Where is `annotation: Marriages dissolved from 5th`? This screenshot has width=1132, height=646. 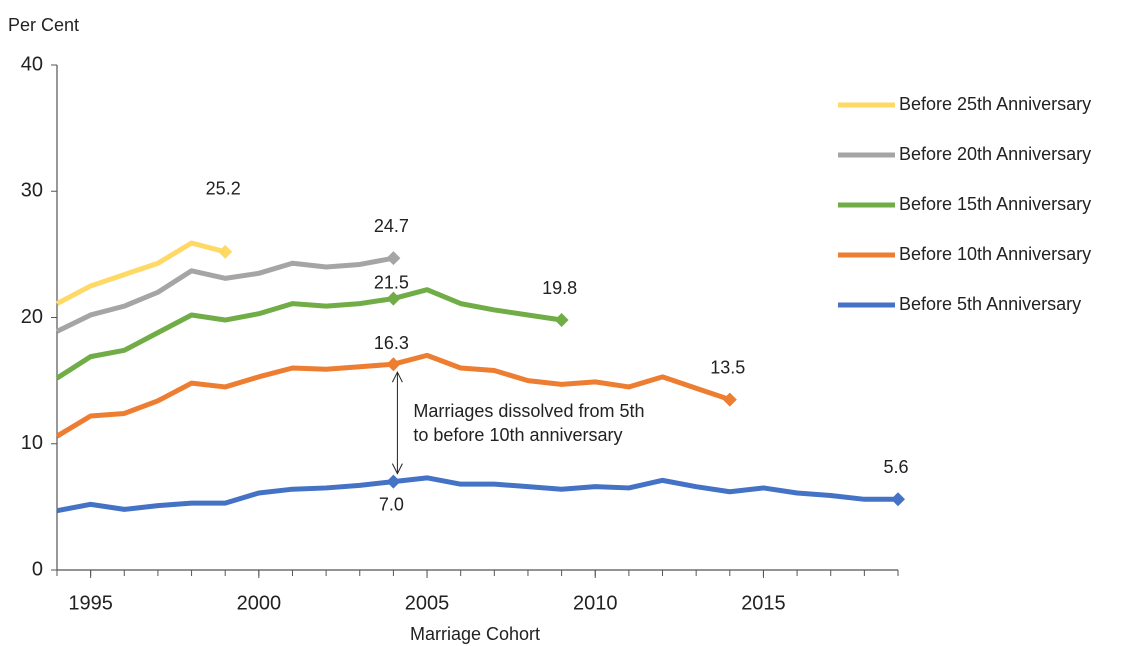 annotation: Marriages dissolved from 5th is located at coordinates (528, 411).